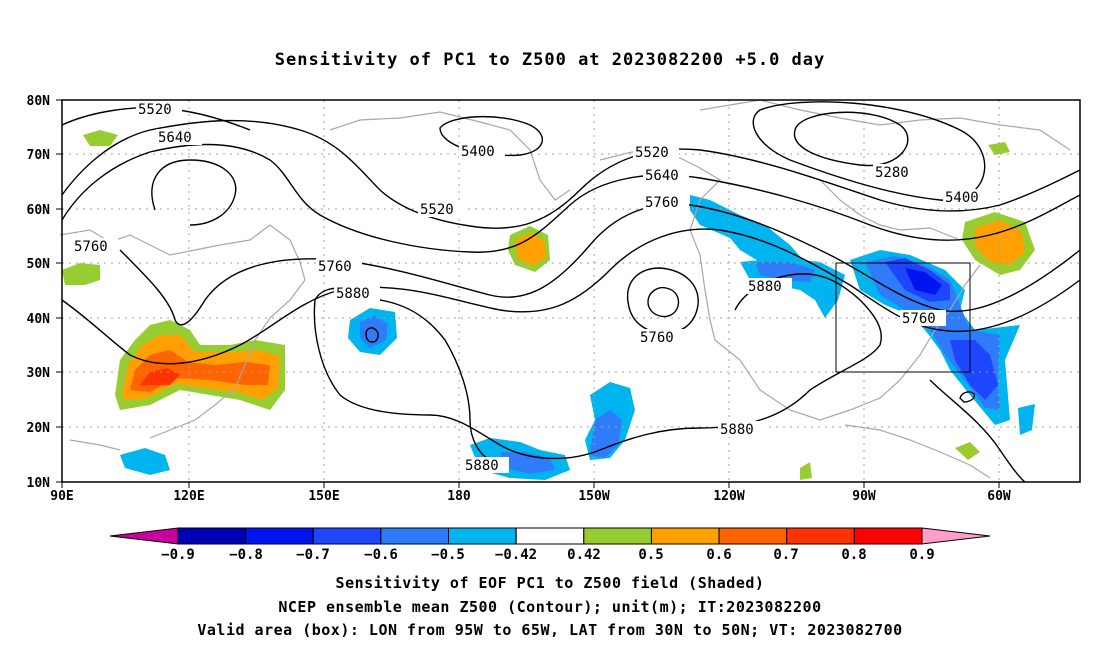 Image resolution: width=1100 pixels, height=650 pixels. I want to click on lat-label: 40N, so click(39, 319).